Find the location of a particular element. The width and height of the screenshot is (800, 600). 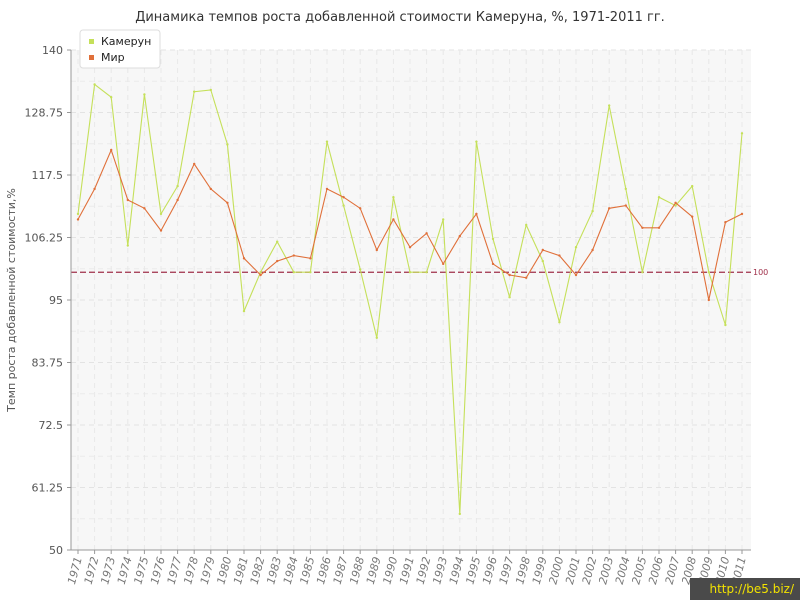

y-tick-label: 72.5 is located at coordinates (51, 425).